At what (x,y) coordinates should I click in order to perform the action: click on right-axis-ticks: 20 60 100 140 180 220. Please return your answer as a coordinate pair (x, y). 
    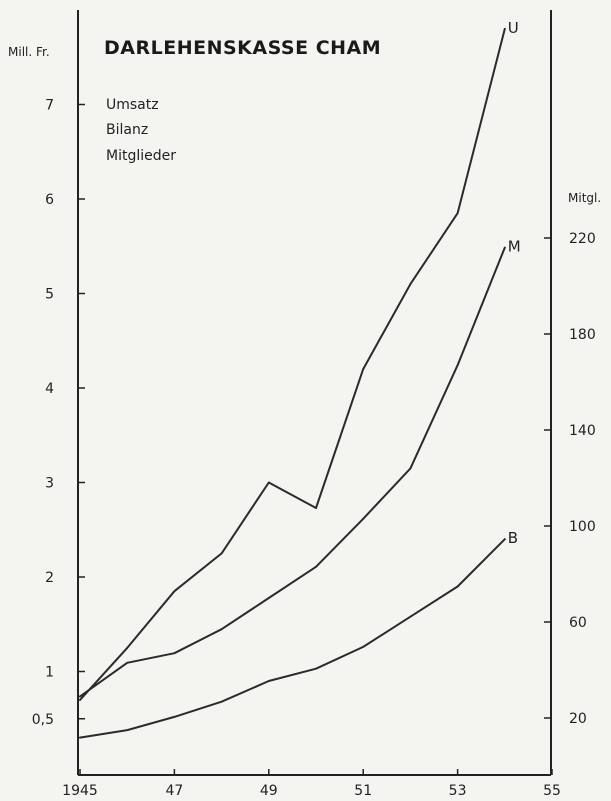
    Looking at the image, I should click on (570, 479).